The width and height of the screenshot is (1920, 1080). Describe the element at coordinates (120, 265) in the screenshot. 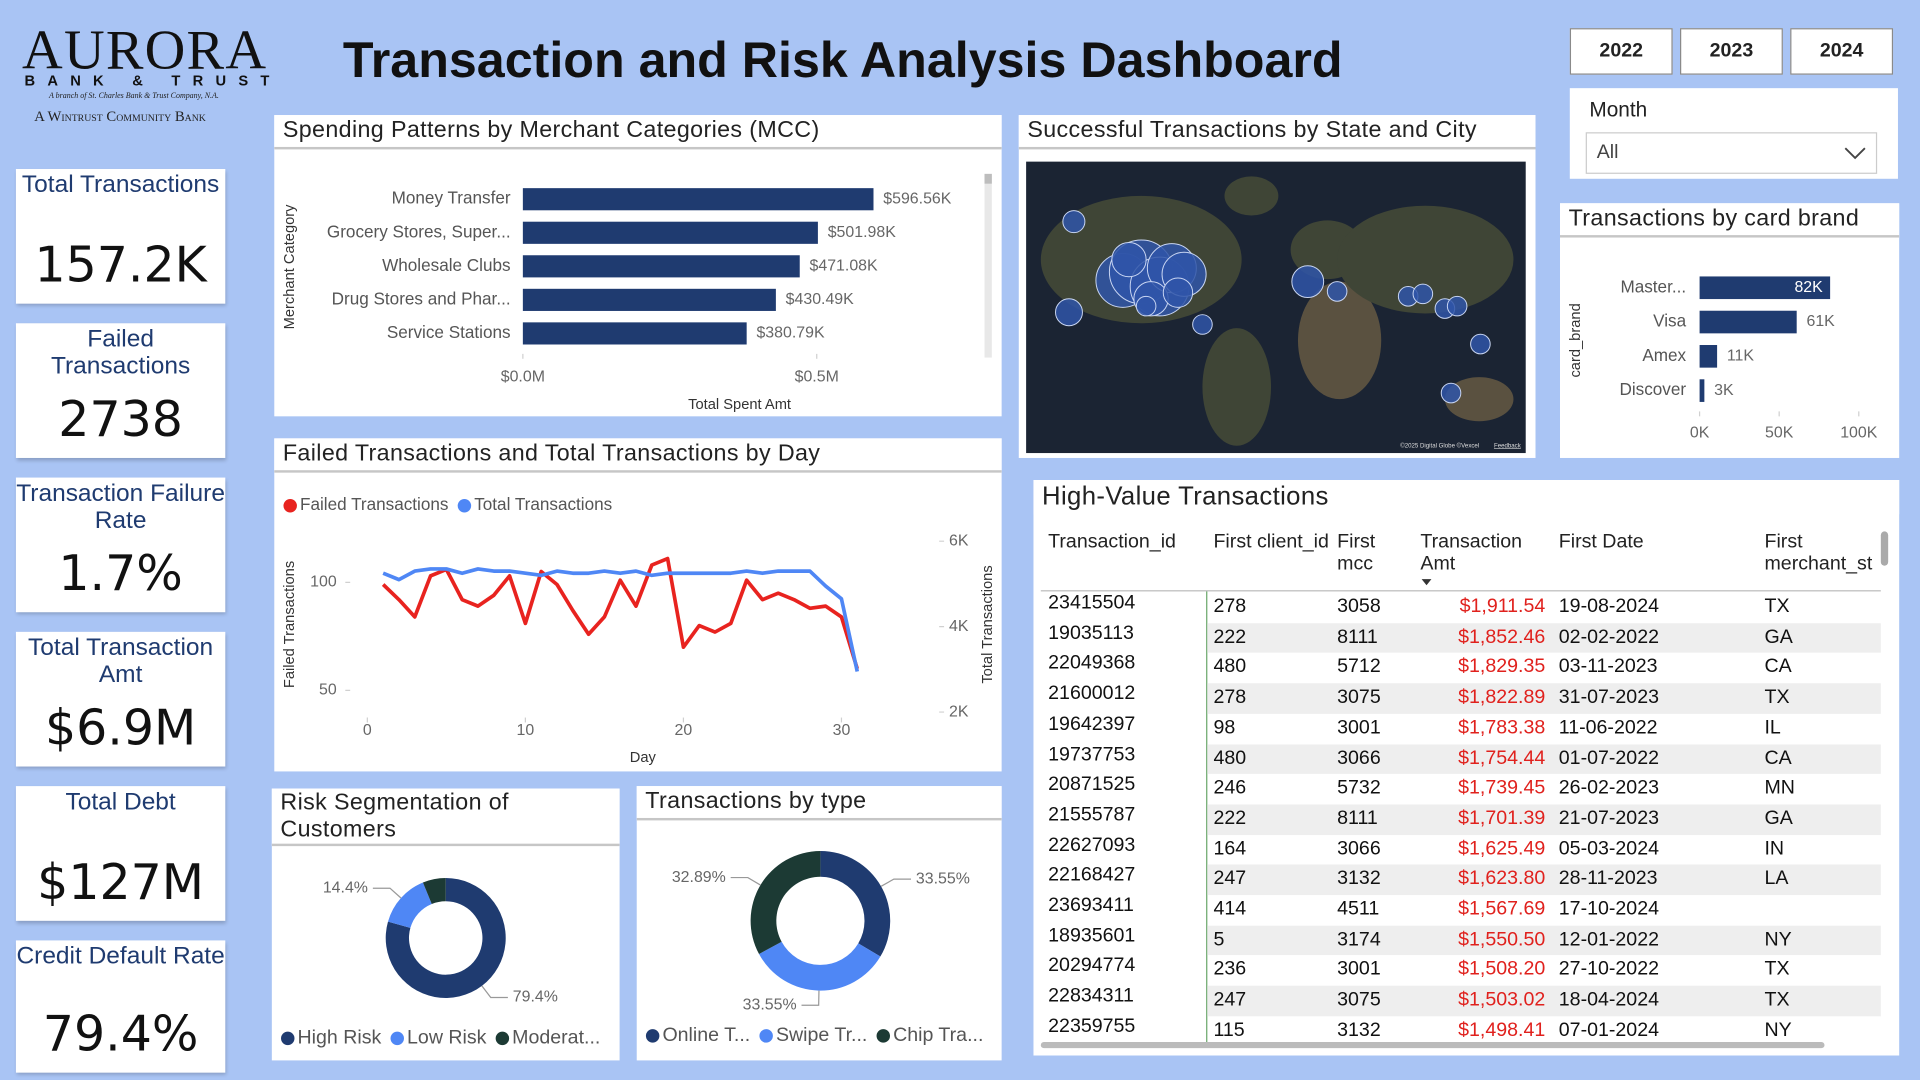

I see `kpi-value: 157.2K` at that location.